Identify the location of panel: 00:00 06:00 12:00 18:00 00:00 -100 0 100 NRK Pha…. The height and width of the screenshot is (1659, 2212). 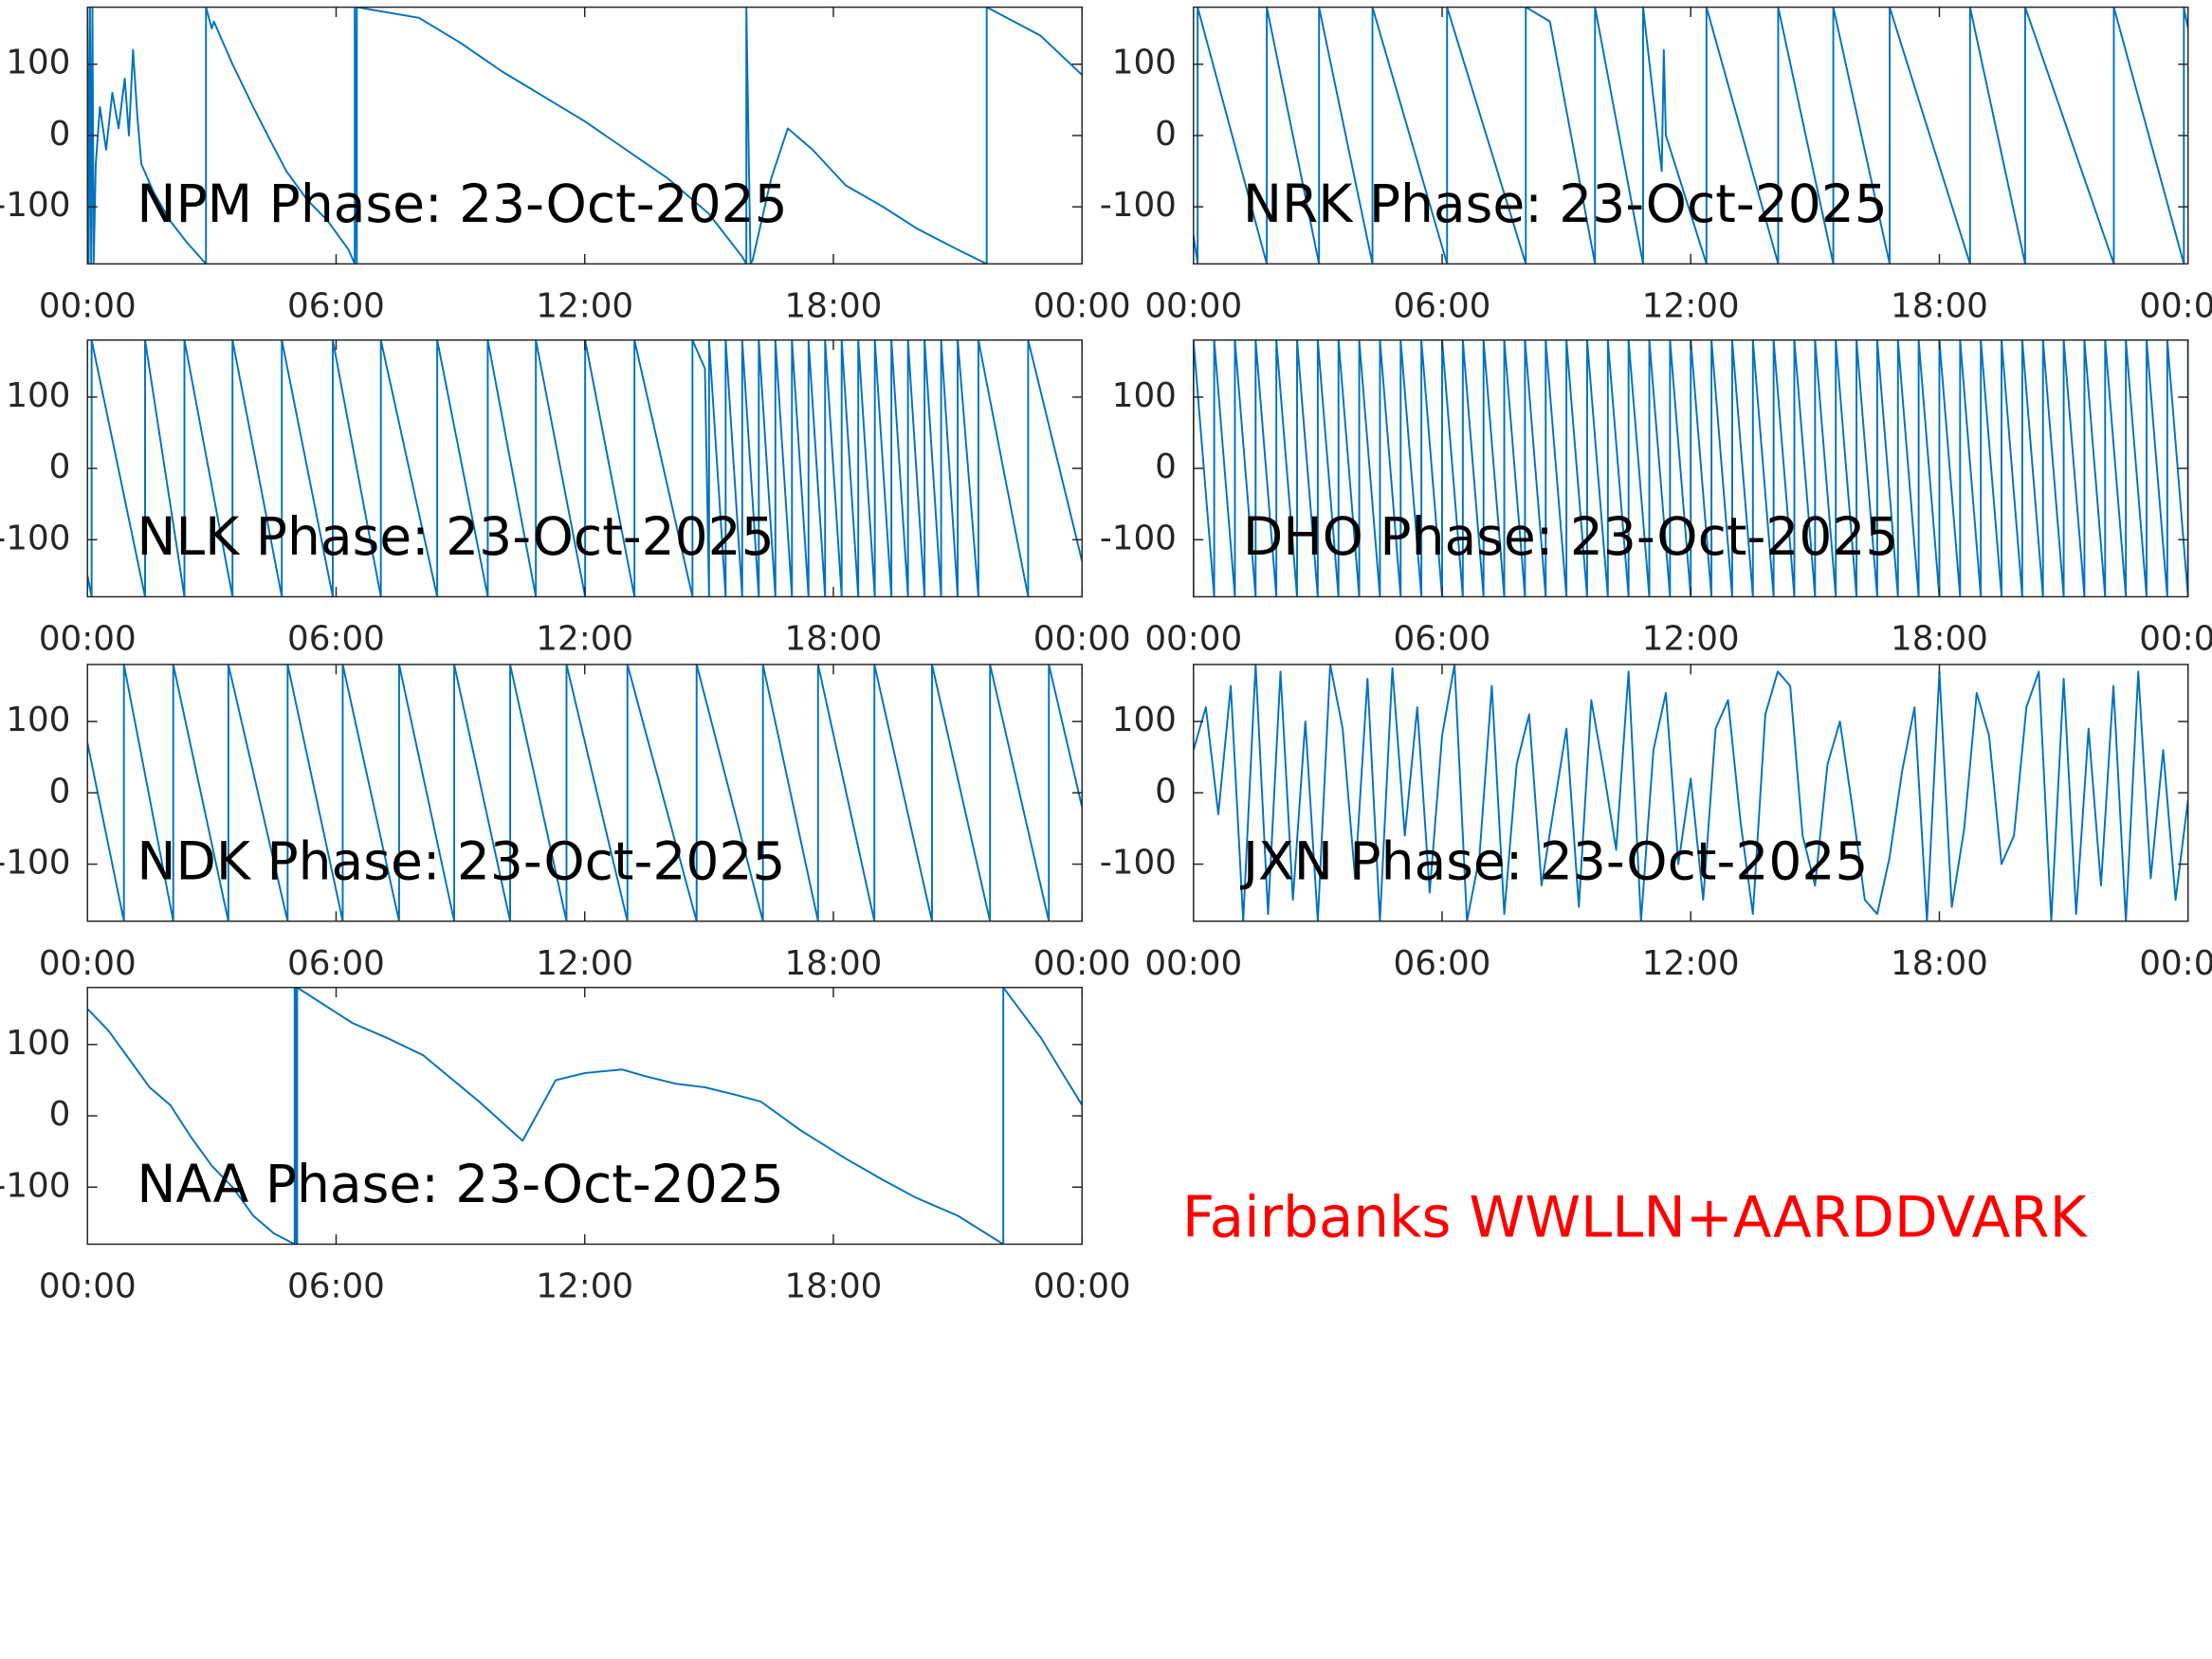
(1656, 165).